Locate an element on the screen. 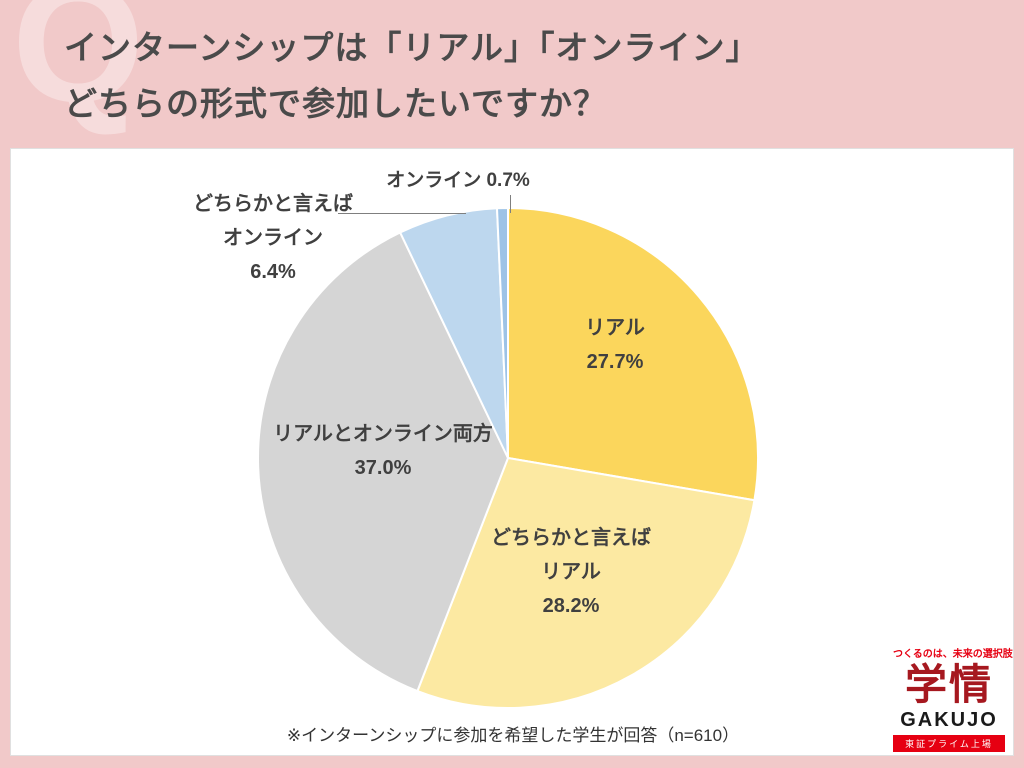  slice-label-rather-online-l2: オンライン is located at coordinates (273, 238).